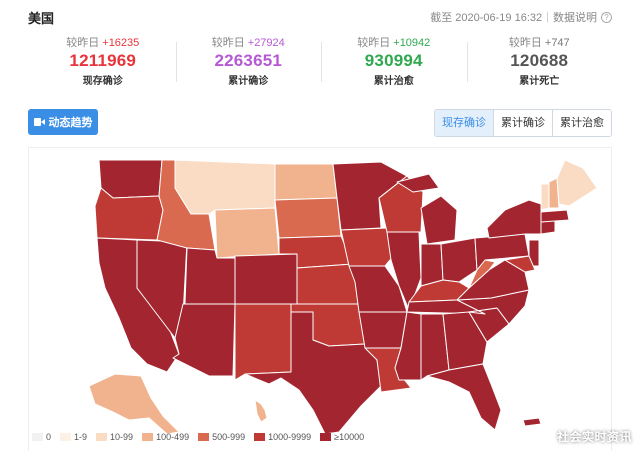 This screenshot has height=453, width=640. What do you see at coordinates (555, 216) in the screenshot?
I see `state-massachusetts` at bounding box center [555, 216].